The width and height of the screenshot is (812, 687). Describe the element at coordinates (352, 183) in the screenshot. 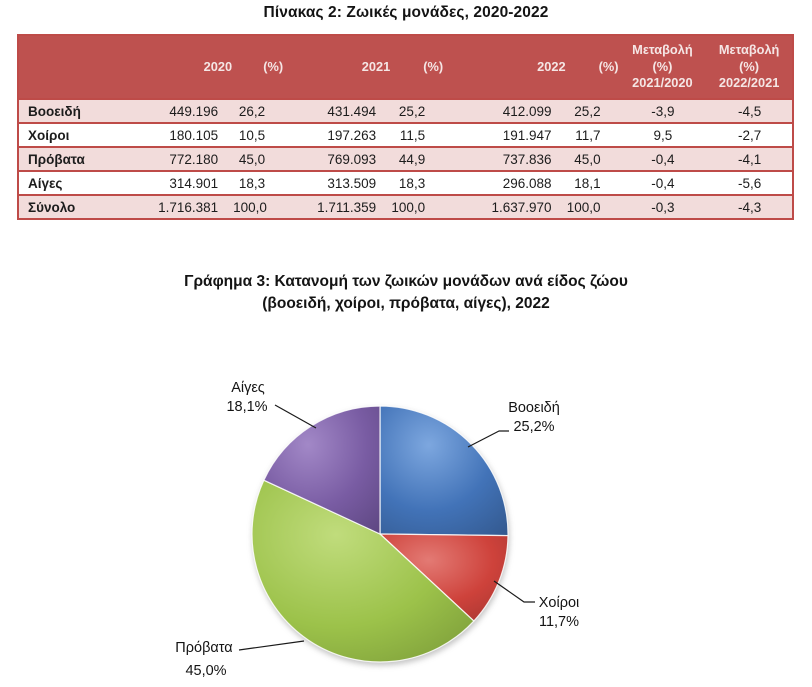

I see `cell-2021: 313.509` at that location.